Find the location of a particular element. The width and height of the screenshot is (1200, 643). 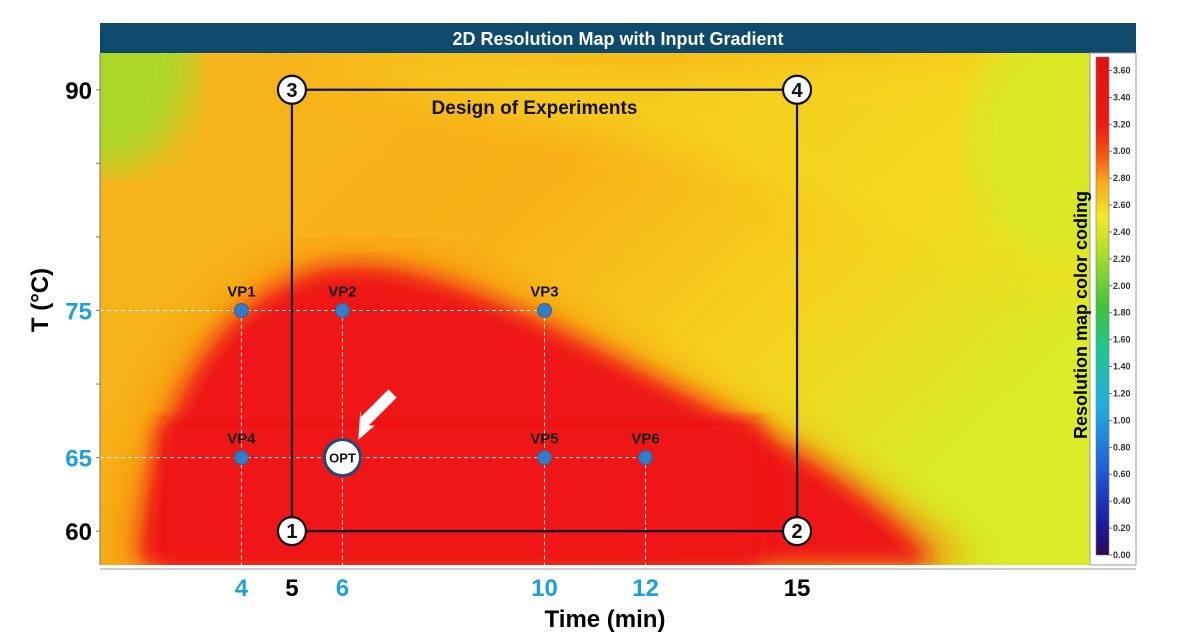

doe-corner-label: 2 is located at coordinates (796, 532).